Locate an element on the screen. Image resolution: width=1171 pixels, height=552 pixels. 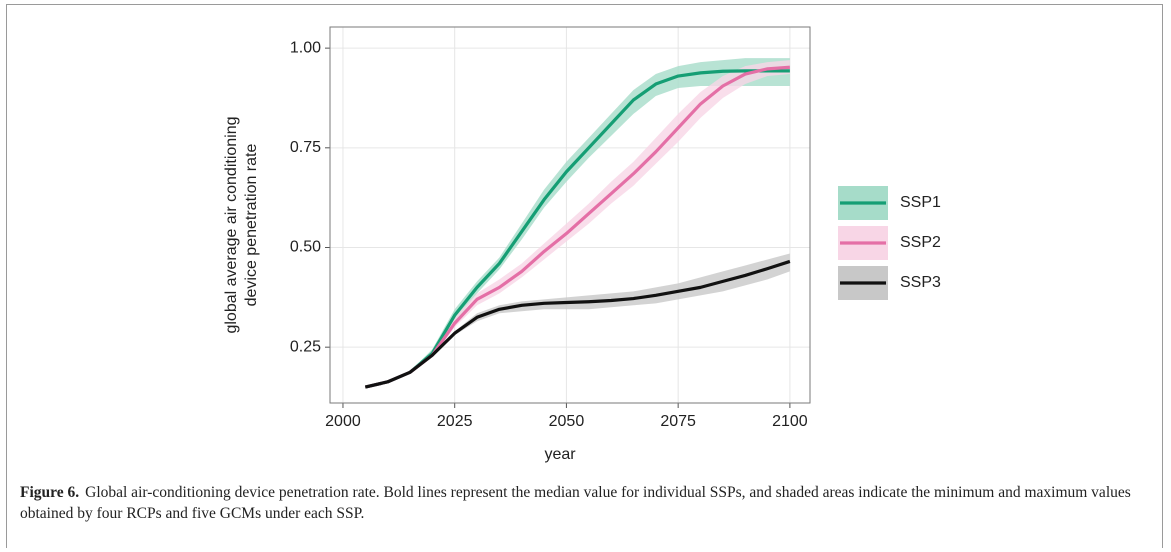
range-band is located at coordinates (577, 320).